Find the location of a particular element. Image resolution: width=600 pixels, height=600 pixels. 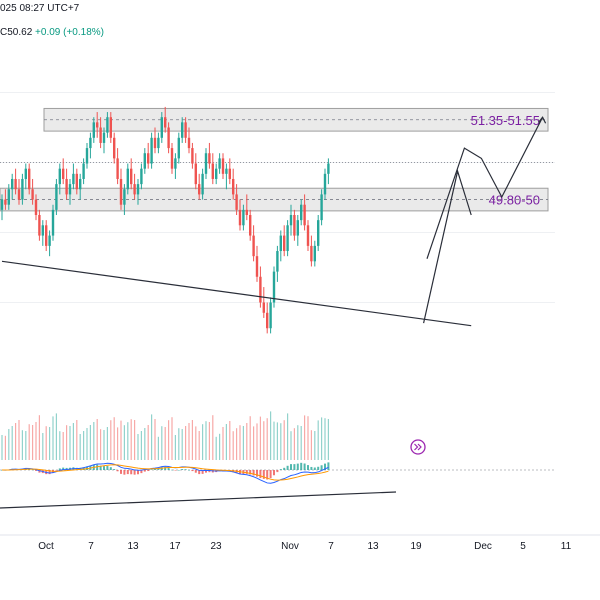

x-tick-6: 7 is located at coordinates (331, 546).